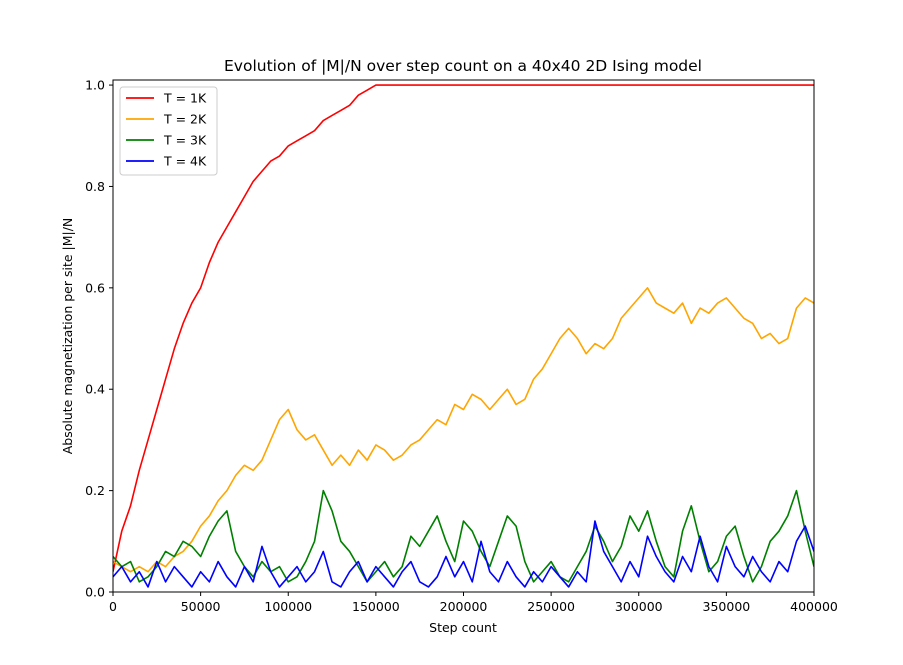 Image resolution: width=903 pixels, height=665 pixels. I want to click on x-tick-label: 0, so click(113, 606).